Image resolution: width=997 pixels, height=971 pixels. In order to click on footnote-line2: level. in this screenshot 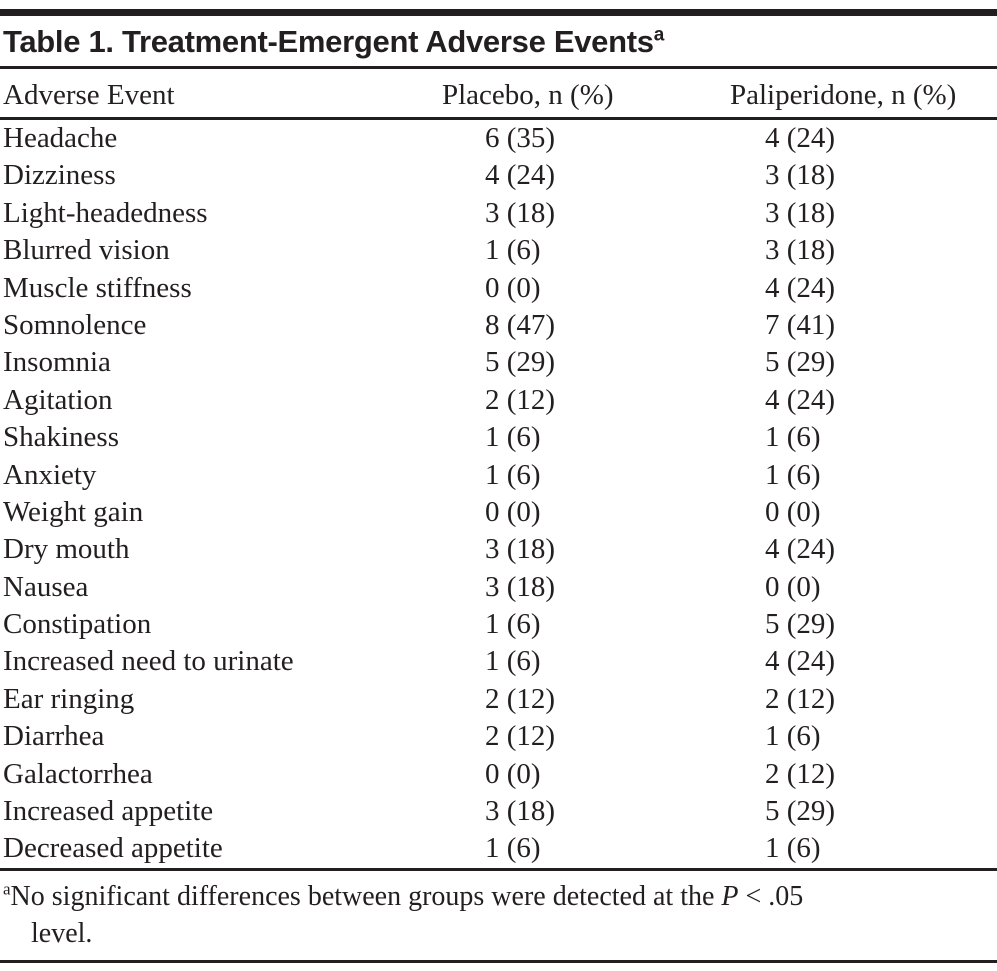, I will do `click(62, 933)`.